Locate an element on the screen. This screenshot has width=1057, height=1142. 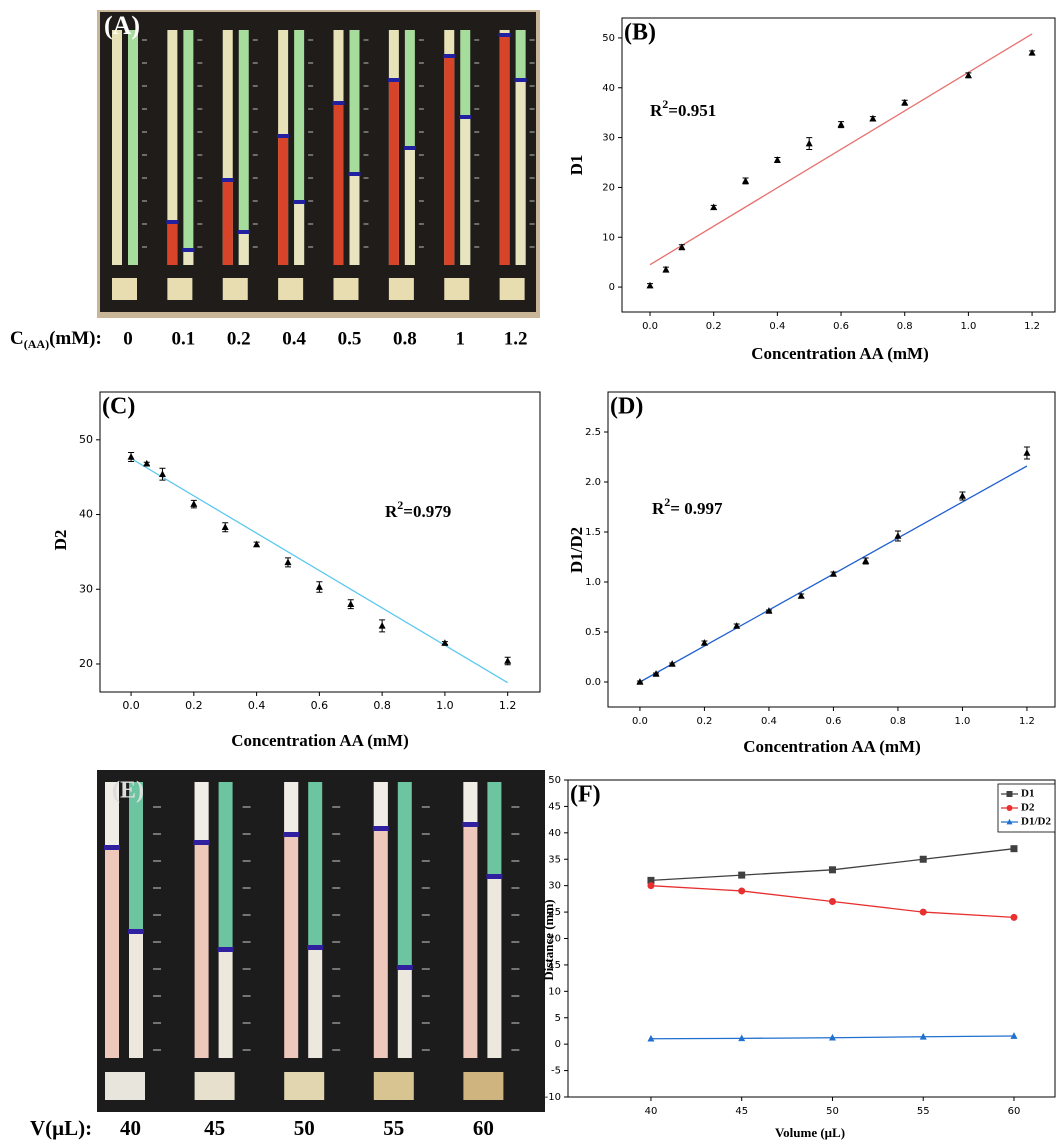
x-tick-label: 40 is located at coordinates (651, 1111).